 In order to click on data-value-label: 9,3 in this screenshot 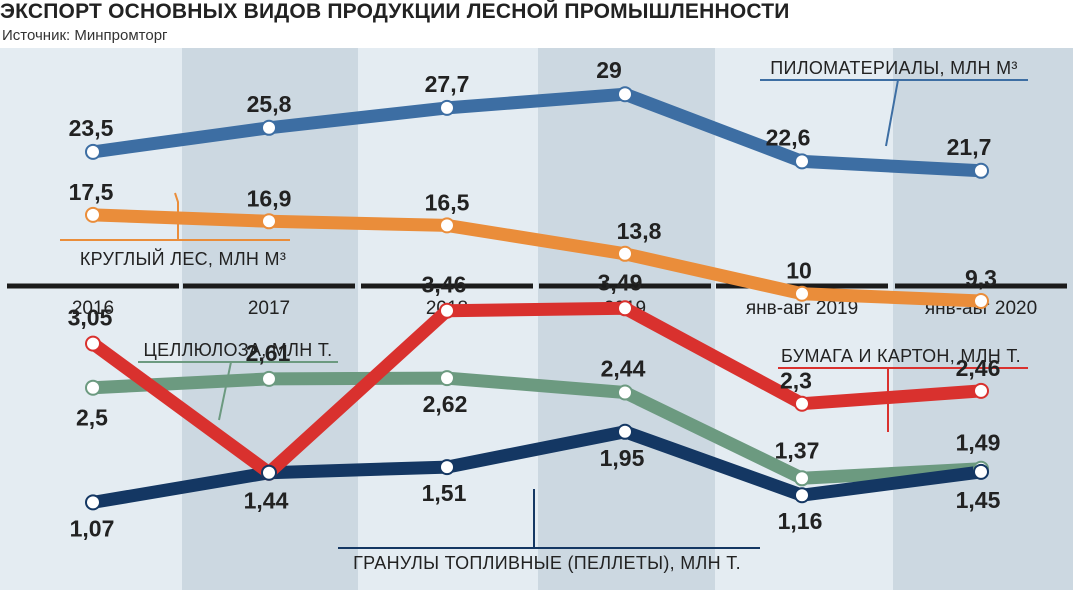, I will do `click(981, 278)`.